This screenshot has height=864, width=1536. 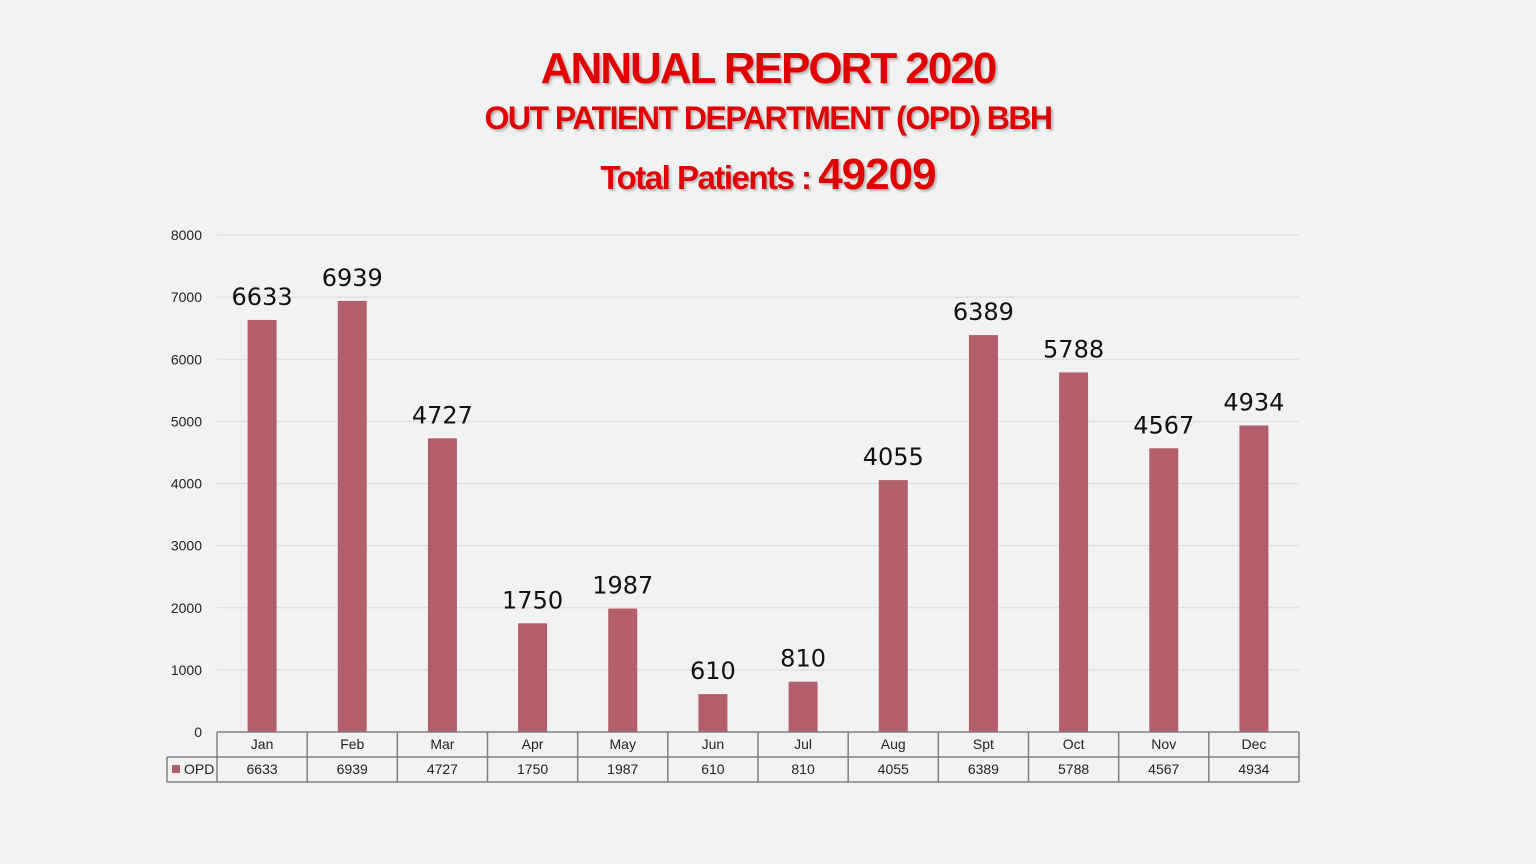 I want to click on x-tick-label: Aug, so click(x=893, y=744).